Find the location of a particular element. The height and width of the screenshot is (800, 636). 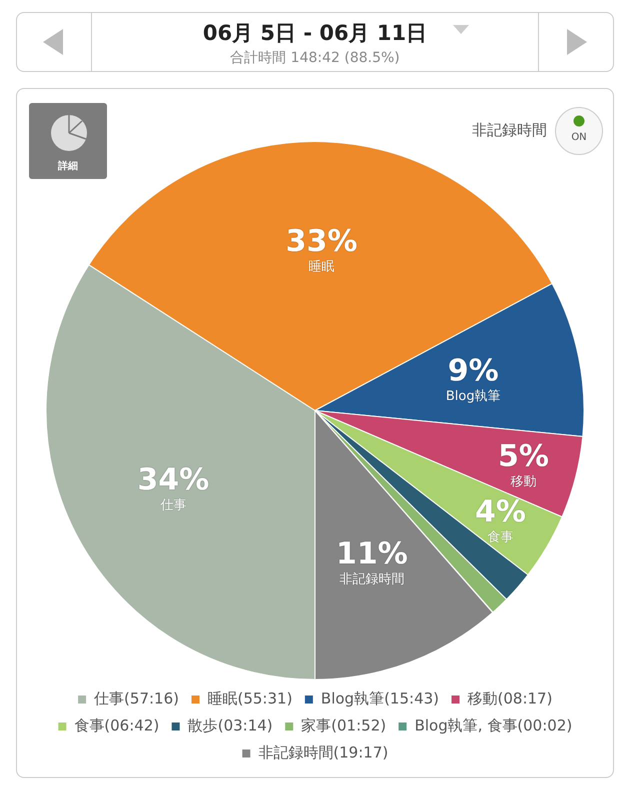

data-label: 11% 非記録時間 is located at coordinates (372, 561).